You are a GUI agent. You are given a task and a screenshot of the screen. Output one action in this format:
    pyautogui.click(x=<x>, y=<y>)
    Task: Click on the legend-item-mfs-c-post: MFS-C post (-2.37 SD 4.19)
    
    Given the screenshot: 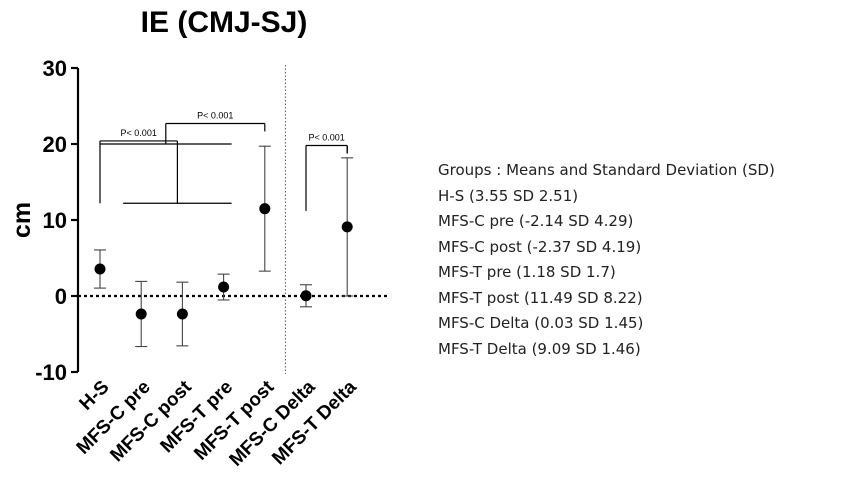 What is the action you would take?
    pyautogui.click(x=540, y=246)
    